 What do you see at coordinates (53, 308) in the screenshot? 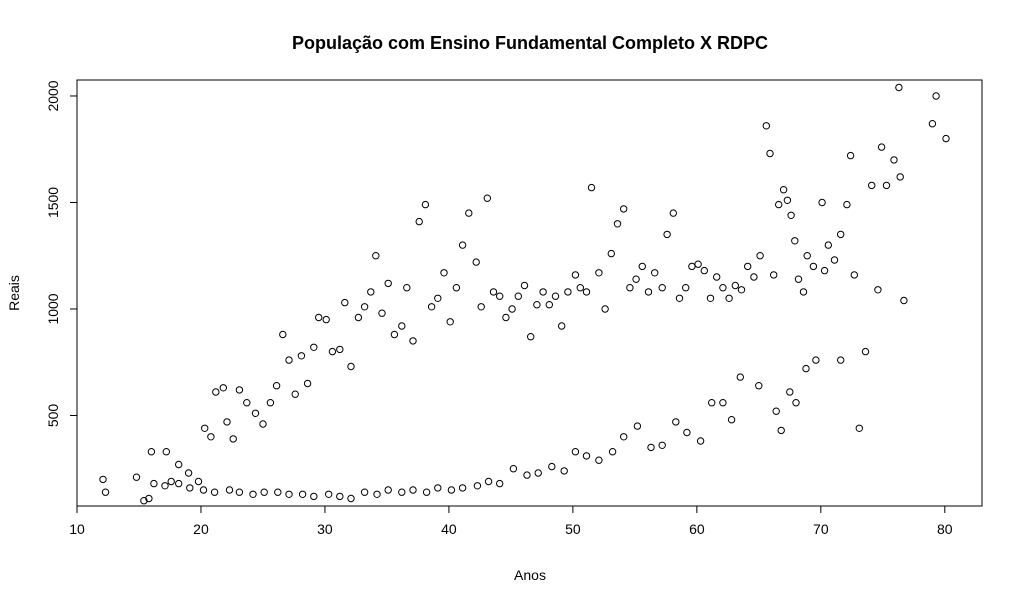
I see `y-tick-label: 1000` at bounding box center [53, 308].